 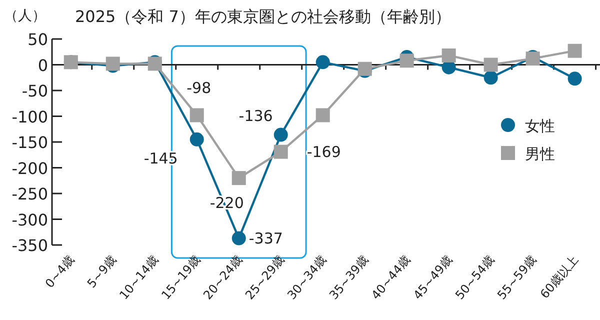 I want to click on y-axis-title: （人）, so click(x=25, y=16).